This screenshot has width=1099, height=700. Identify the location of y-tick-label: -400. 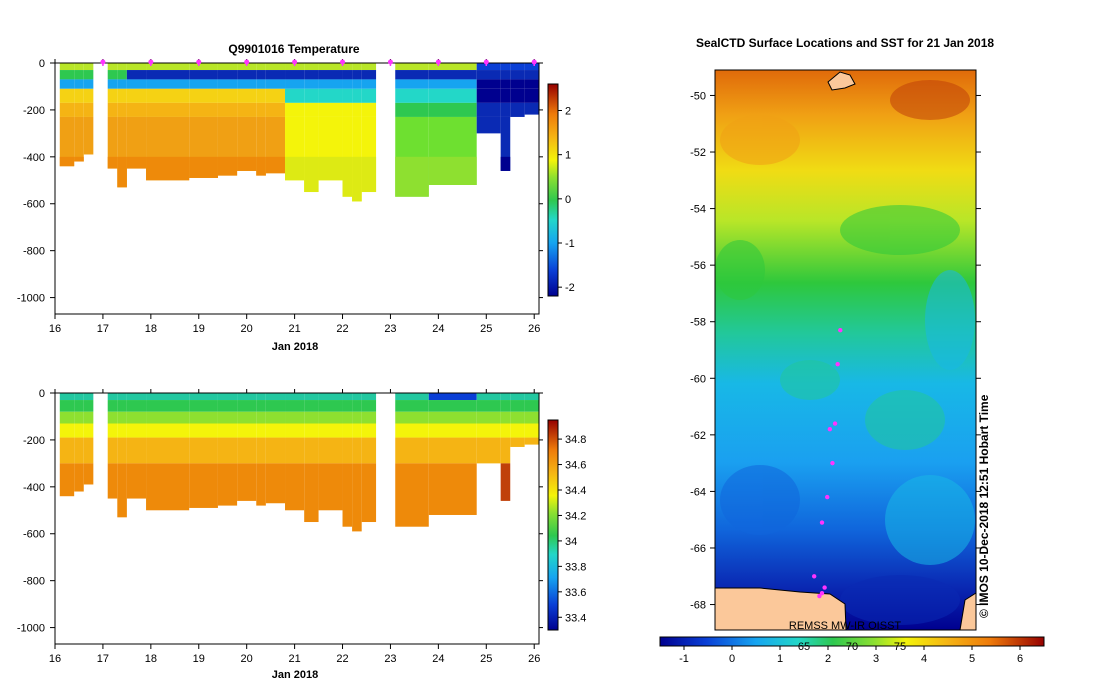
(34, 158).